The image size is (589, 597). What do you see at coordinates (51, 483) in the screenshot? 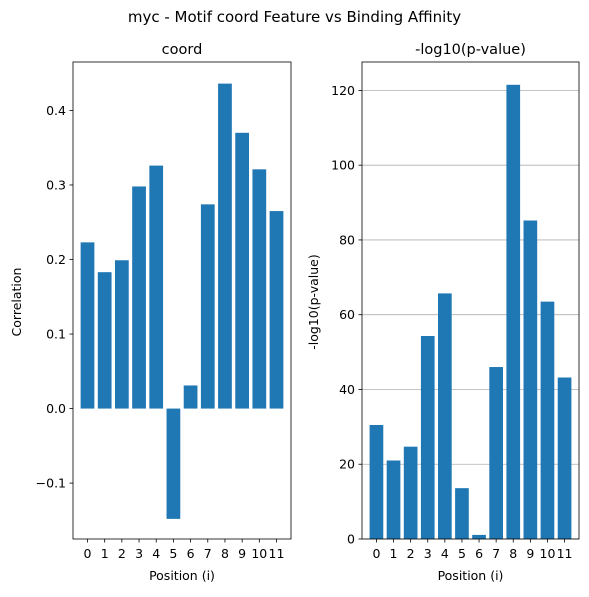
I see `y-tick-label: −0.1` at bounding box center [51, 483].